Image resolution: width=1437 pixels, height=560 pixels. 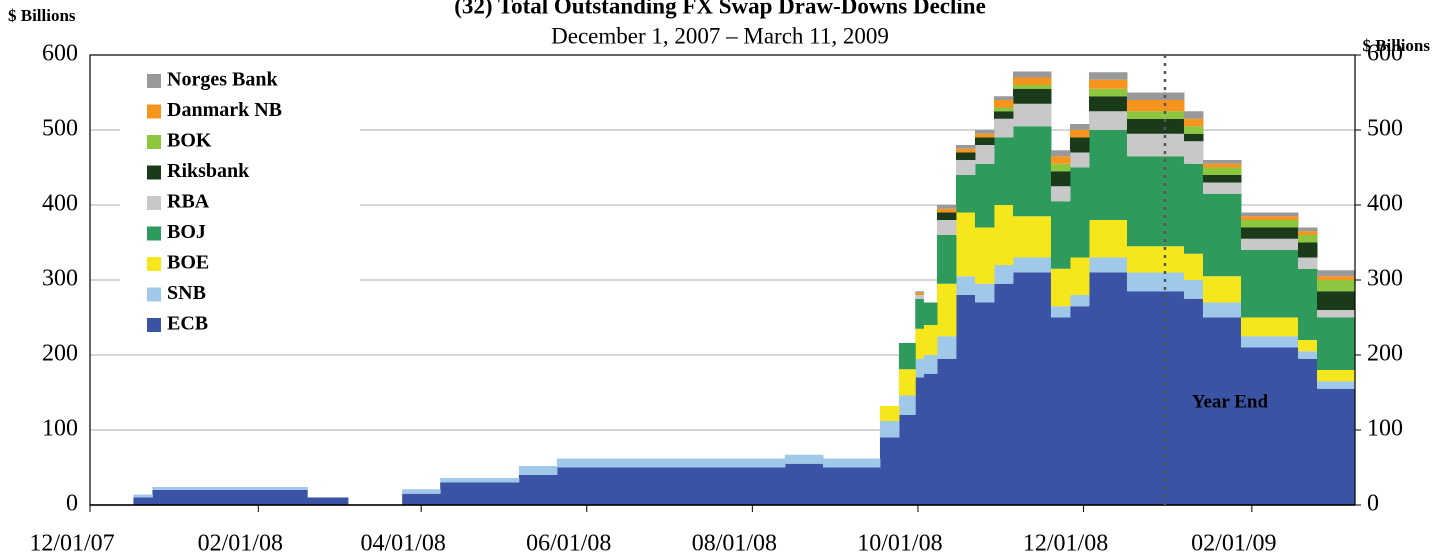 What do you see at coordinates (60, 204) in the screenshot?
I see `y-tick-label: 400` at bounding box center [60, 204].